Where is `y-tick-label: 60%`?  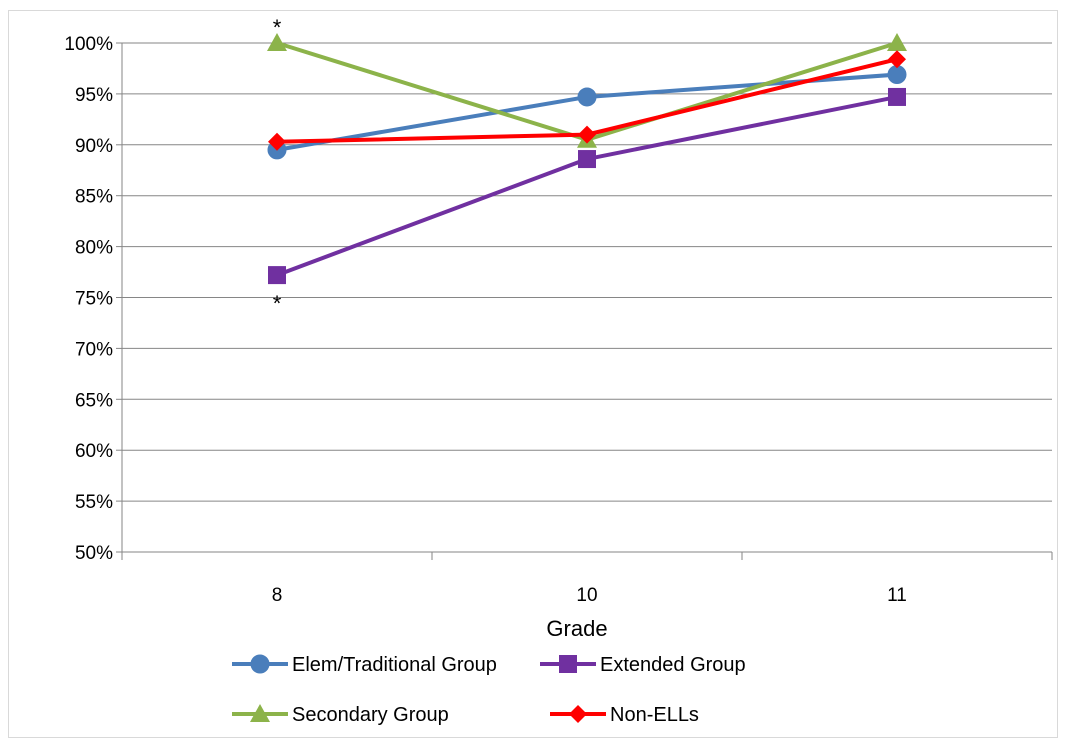 y-tick-label: 60% is located at coordinates (94, 451).